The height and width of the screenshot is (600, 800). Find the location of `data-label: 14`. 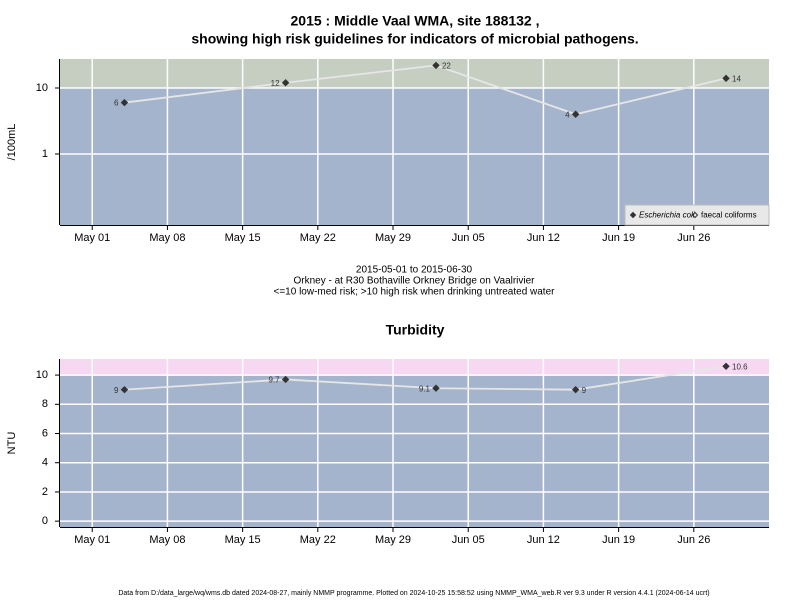

data-label: 14 is located at coordinates (736, 78).